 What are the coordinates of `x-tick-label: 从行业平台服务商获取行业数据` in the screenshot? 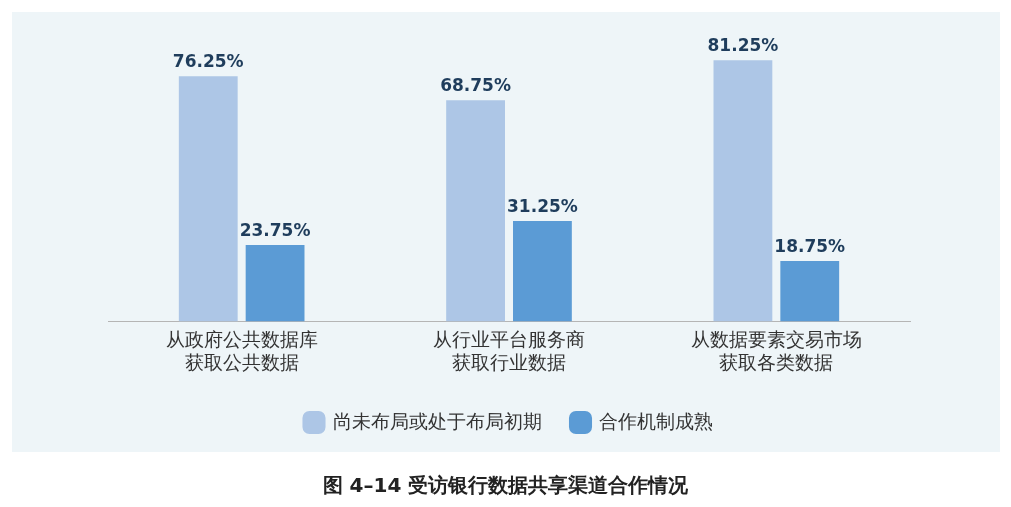 It's located at (509, 351).